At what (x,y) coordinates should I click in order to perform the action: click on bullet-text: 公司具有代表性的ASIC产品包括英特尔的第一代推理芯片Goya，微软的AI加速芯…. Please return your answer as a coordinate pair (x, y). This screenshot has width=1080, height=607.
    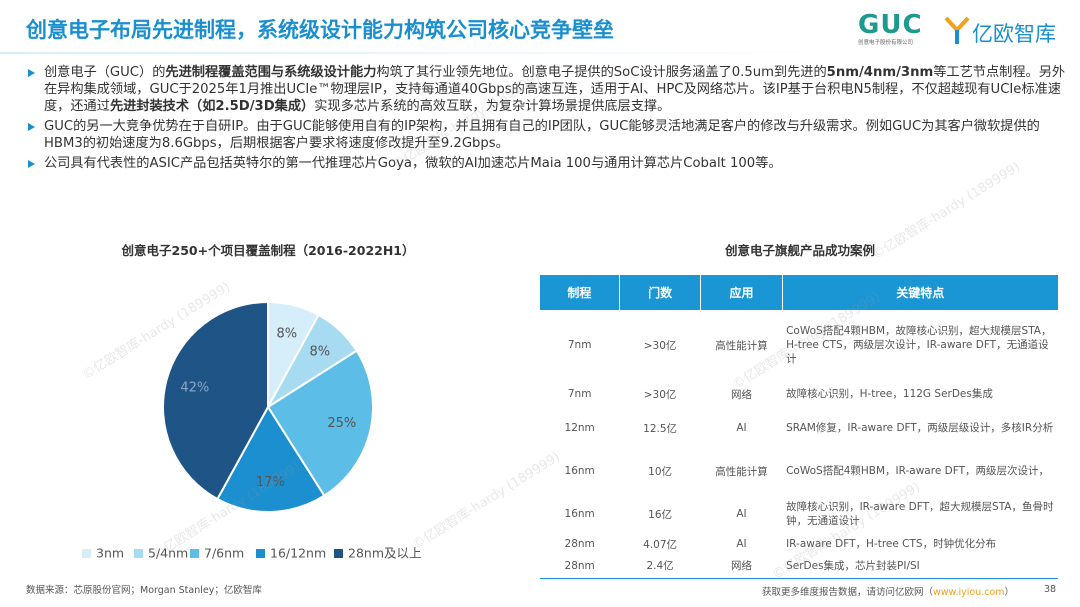
    Looking at the image, I should click on (413, 163).